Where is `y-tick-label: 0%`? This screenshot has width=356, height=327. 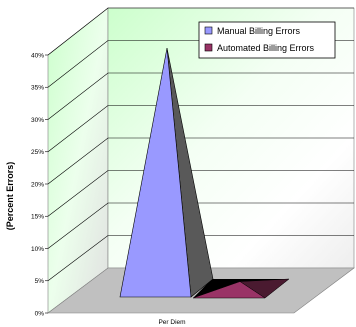
y-tick-label: 0% is located at coordinates (40, 313).